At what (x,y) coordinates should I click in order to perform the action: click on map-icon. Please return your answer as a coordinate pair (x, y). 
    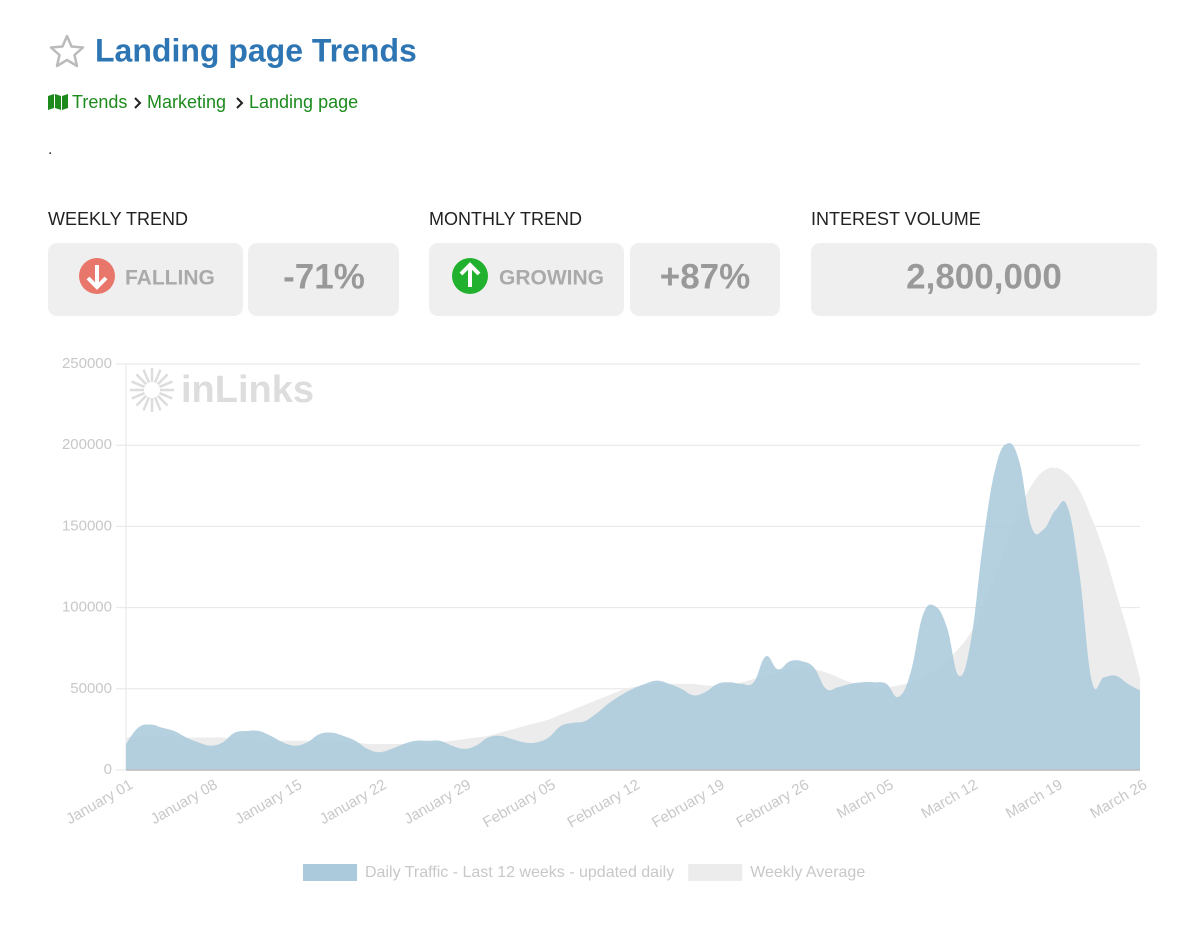
    Looking at the image, I should click on (58, 102).